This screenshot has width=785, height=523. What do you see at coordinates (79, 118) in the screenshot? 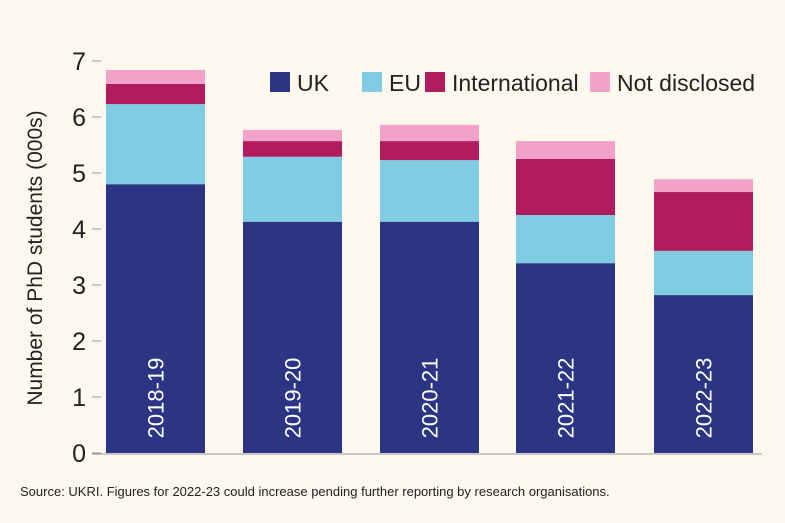
I see `y-tick-label: 6` at bounding box center [79, 118].